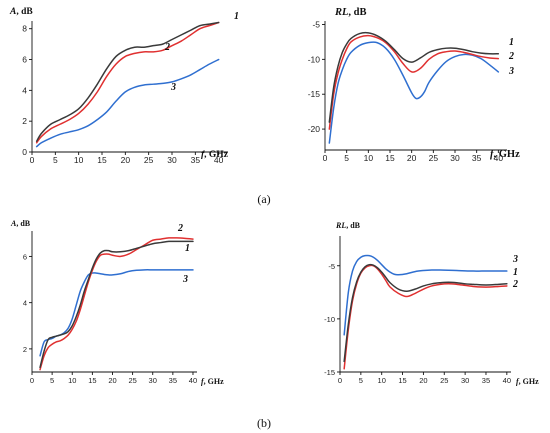  I want to click on panel-label-b: (b), so click(264, 423).